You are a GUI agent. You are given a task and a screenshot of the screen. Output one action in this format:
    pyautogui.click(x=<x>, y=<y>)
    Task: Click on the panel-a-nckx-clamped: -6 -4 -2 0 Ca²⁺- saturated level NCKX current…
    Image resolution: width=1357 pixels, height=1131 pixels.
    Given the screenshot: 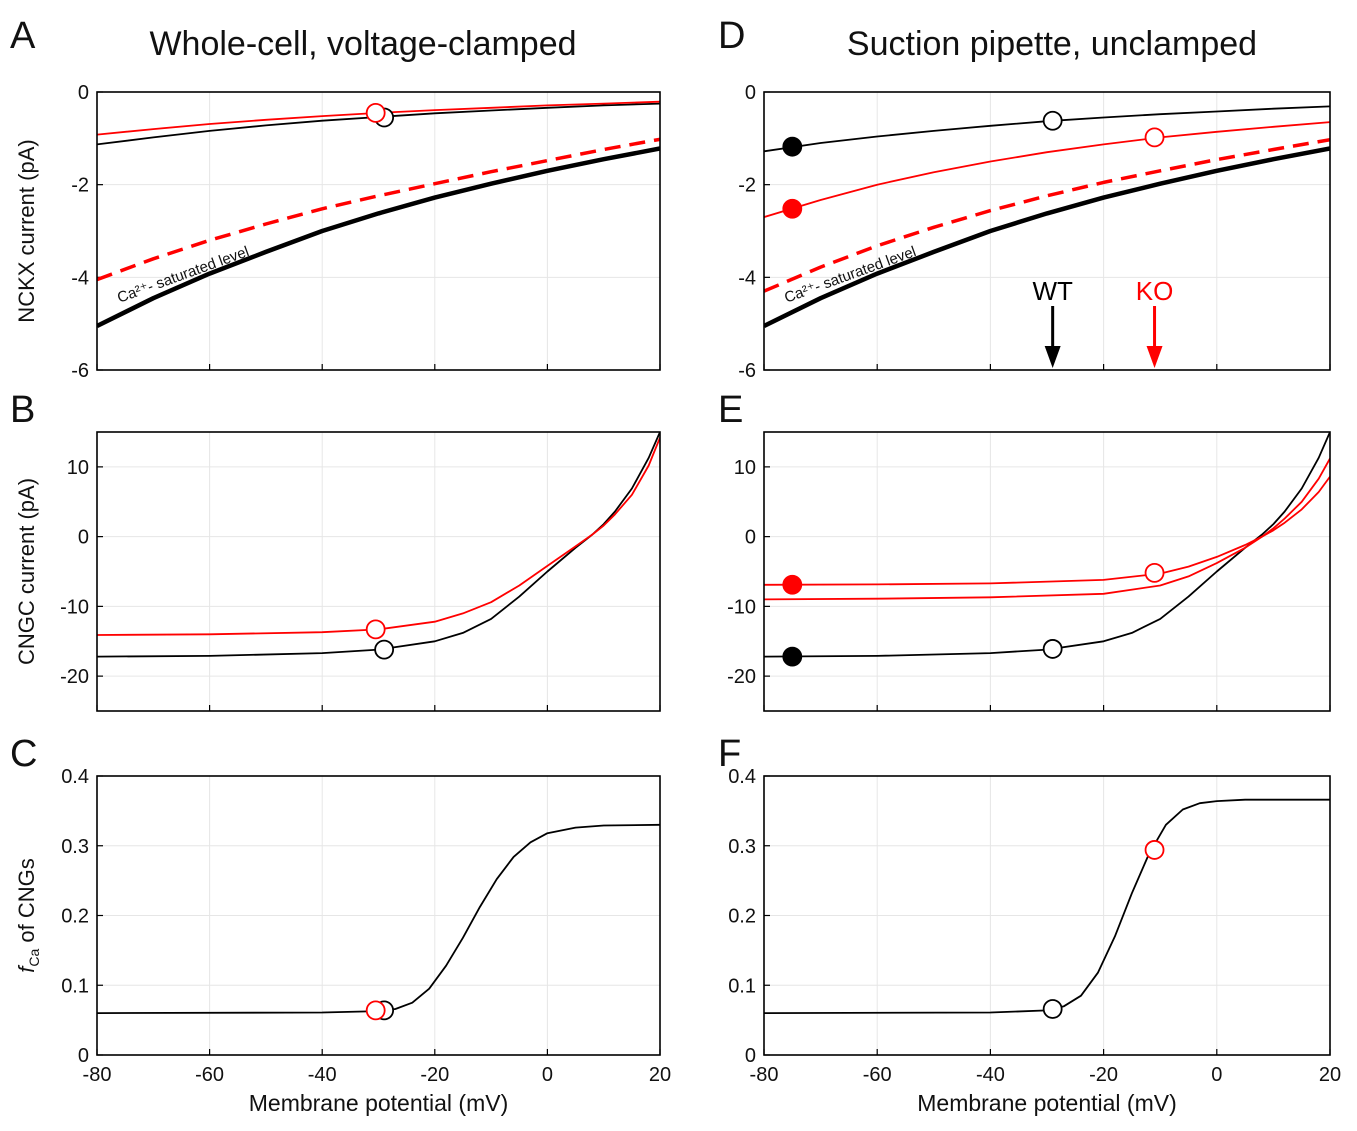 What is the action you would take?
    pyautogui.click(x=337, y=232)
    